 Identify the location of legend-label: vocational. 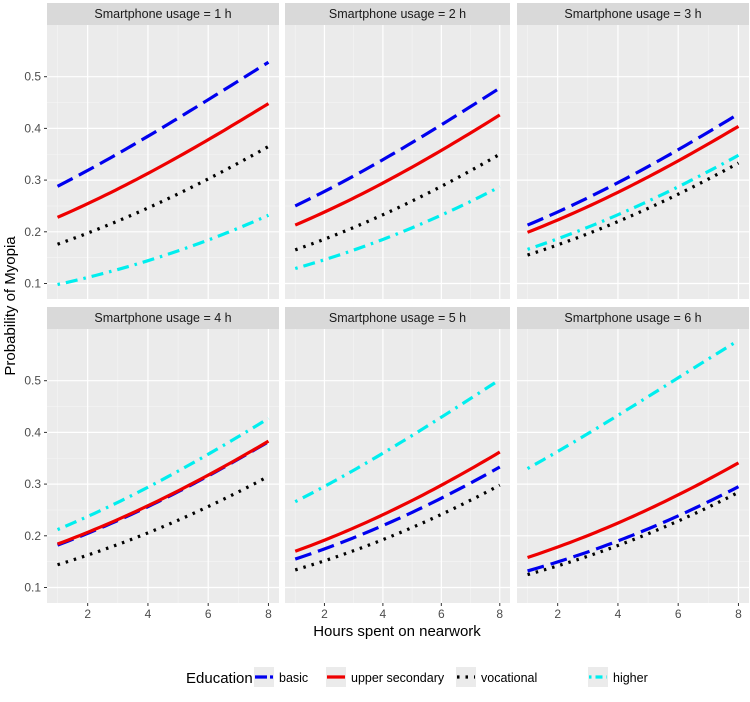
(509, 678).